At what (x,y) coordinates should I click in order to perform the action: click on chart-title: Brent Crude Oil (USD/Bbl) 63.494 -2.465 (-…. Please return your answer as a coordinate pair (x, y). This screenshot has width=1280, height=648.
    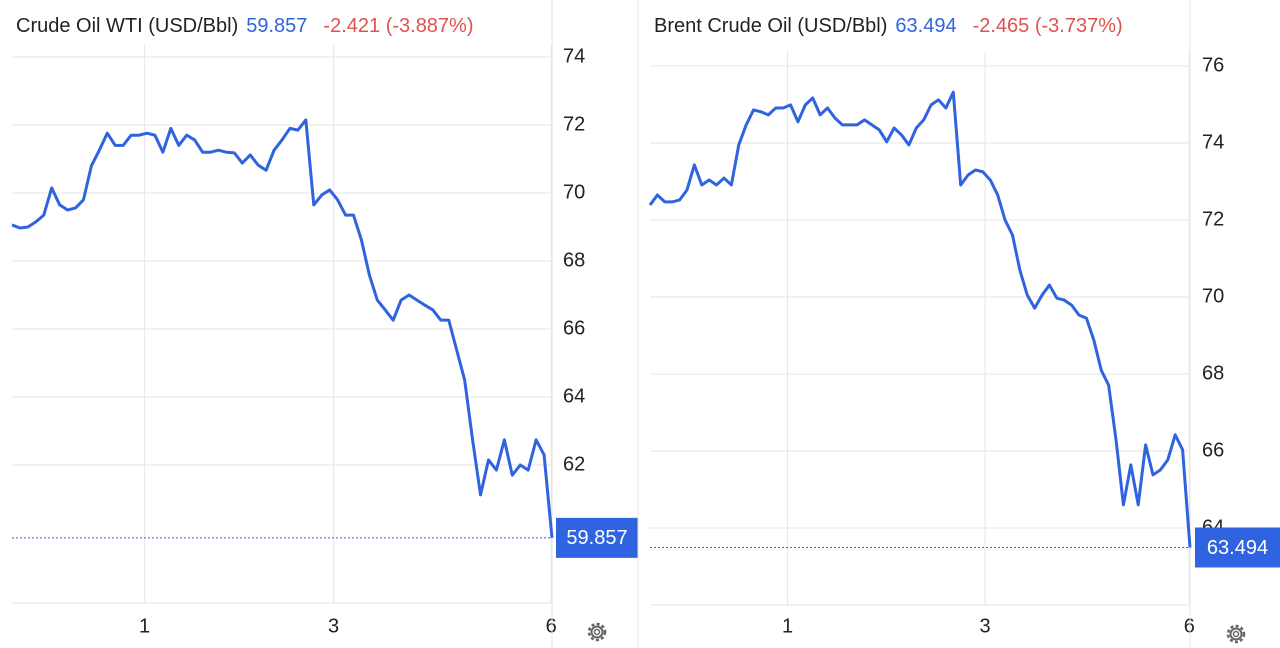
    Looking at the image, I should click on (888, 26).